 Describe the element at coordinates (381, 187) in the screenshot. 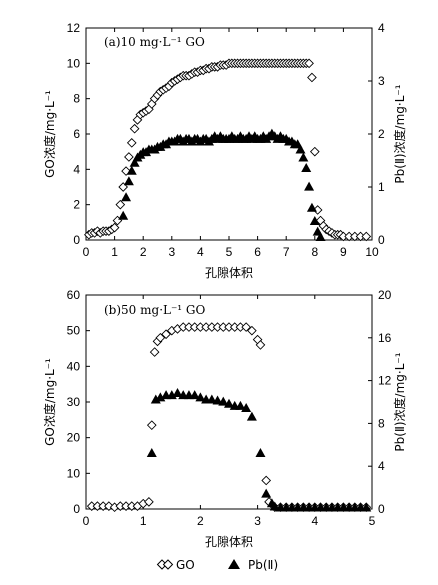

I see `y-right-tick-label: 1` at that location.